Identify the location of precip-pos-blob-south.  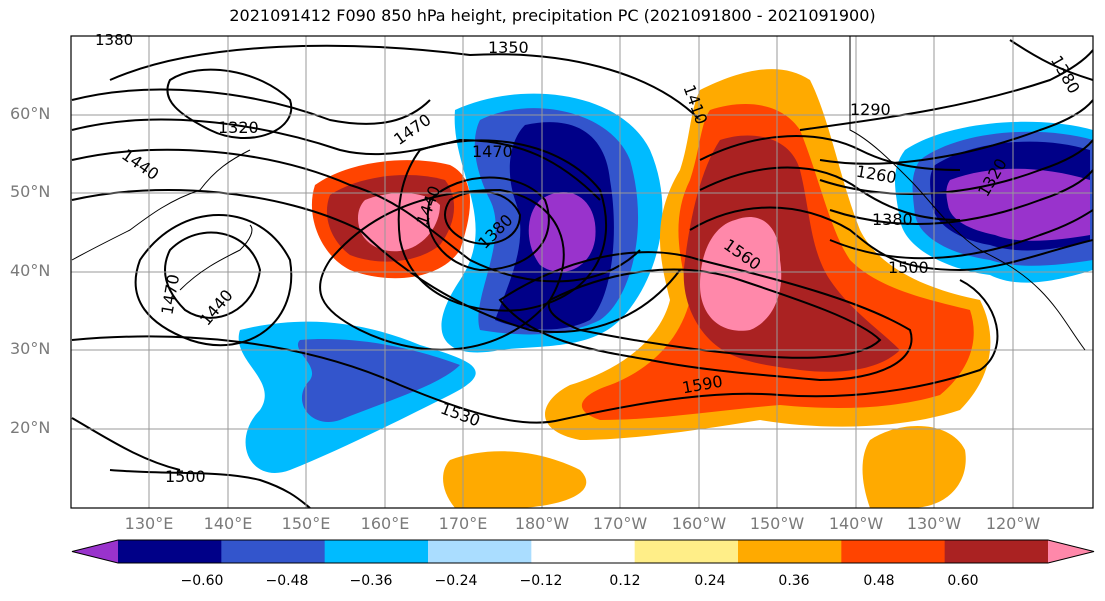
(515, 479).